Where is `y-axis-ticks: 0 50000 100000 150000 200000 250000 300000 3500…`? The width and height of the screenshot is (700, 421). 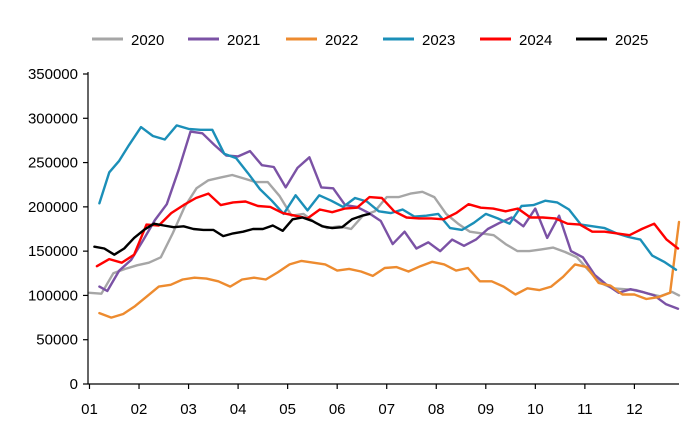 y-axis-ticks: 0 50000 100000 150000 200000 250000 300000 3500… is located at coordinates (58, 229).